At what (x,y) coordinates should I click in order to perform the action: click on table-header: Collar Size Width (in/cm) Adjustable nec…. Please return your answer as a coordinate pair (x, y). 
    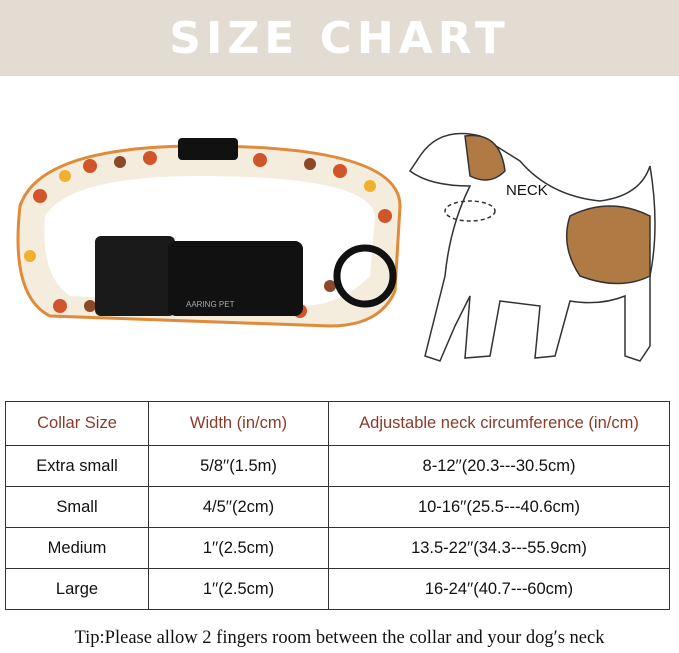
    Looking at the image, I should click on (337, 423).